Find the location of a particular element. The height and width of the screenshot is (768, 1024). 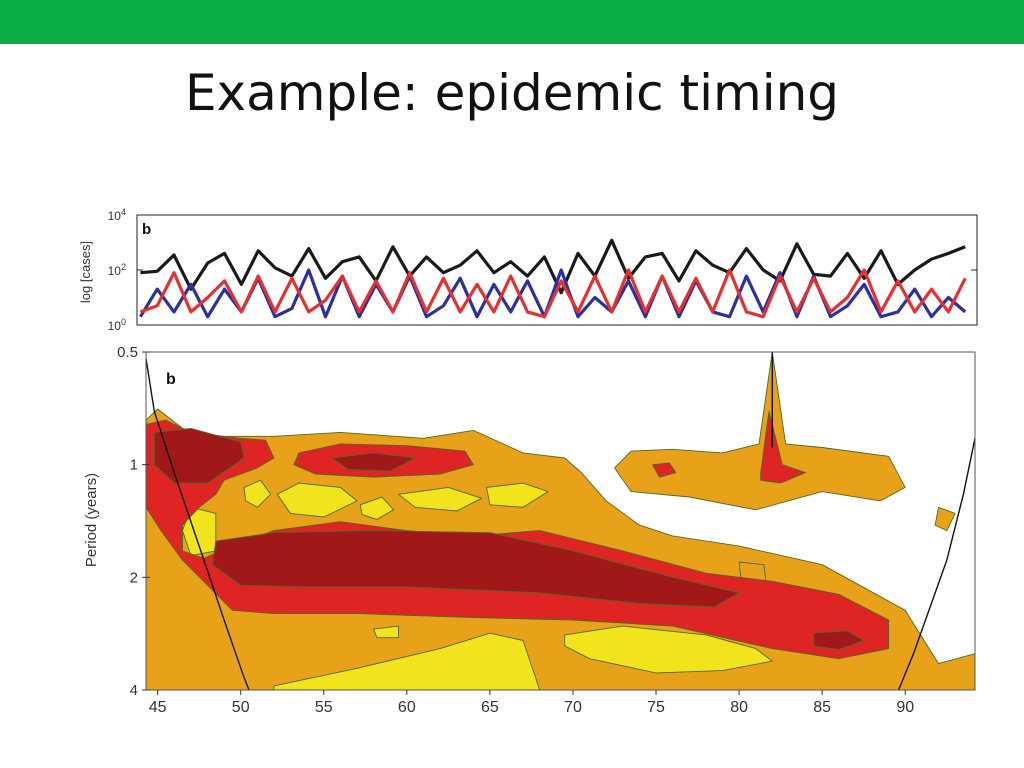

x-tick-label: 90 is located at coordinates (905, 707).